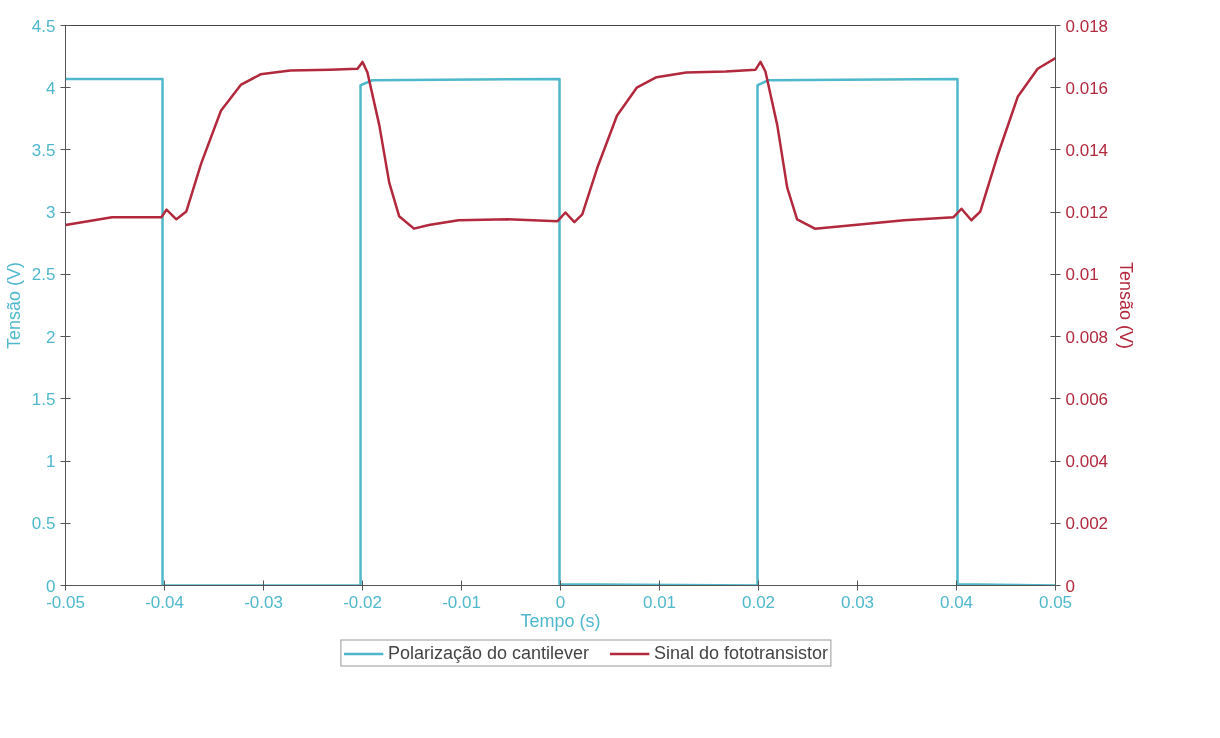 This screenshot has height=738, width=1220. I want to click on x-tick-label: -0.02, so click(362, 602).